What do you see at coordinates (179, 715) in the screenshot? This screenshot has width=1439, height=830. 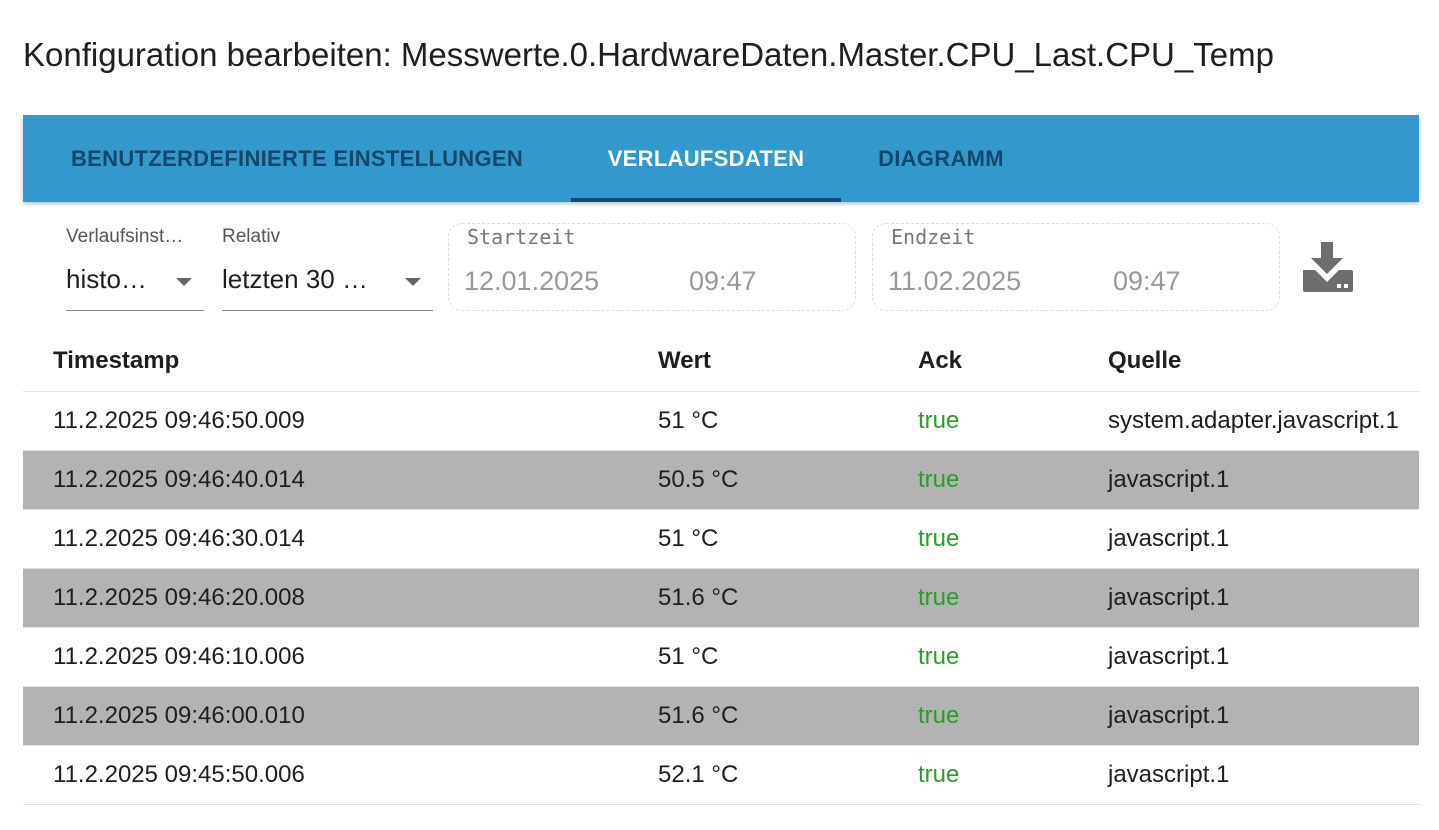 I see `cell-timestamp: 11.2.2025 09:46:00.010` at bounding box center [179, 715].